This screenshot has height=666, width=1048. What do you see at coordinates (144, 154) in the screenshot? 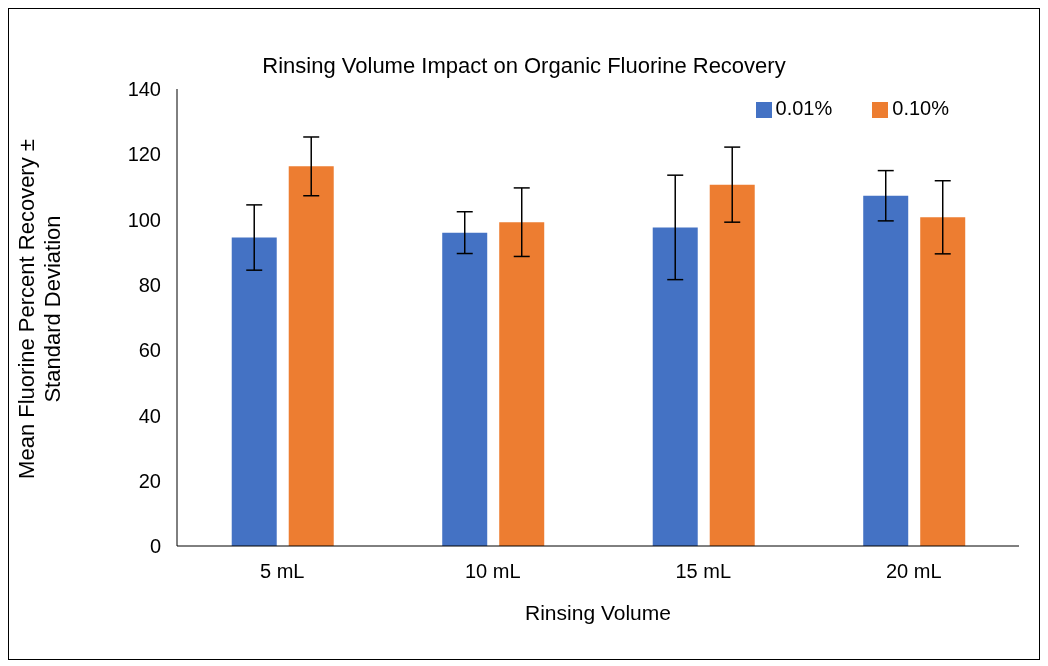
I see `y-tick-label: 120` at bounding box center [144, 154].